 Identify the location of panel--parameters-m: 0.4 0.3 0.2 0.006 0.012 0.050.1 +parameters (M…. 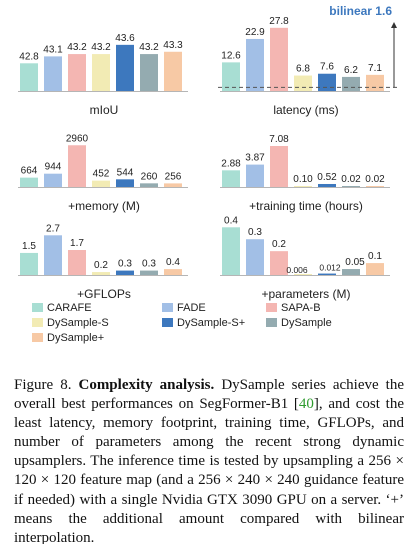
(305, 258).